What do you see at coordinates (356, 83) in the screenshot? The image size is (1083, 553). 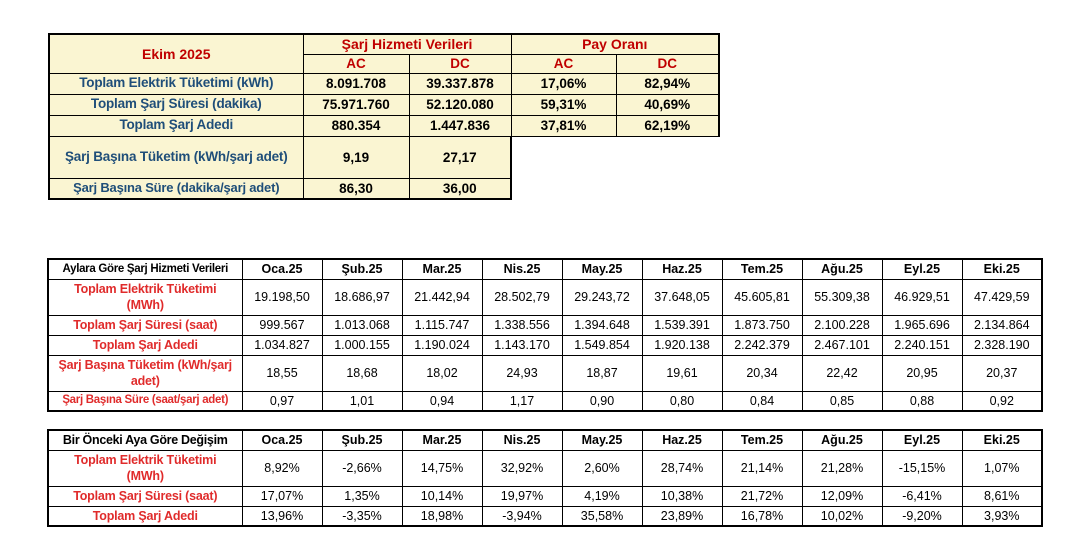 I see `value-cell: 8.091.708` at bounding box center [356, 83].